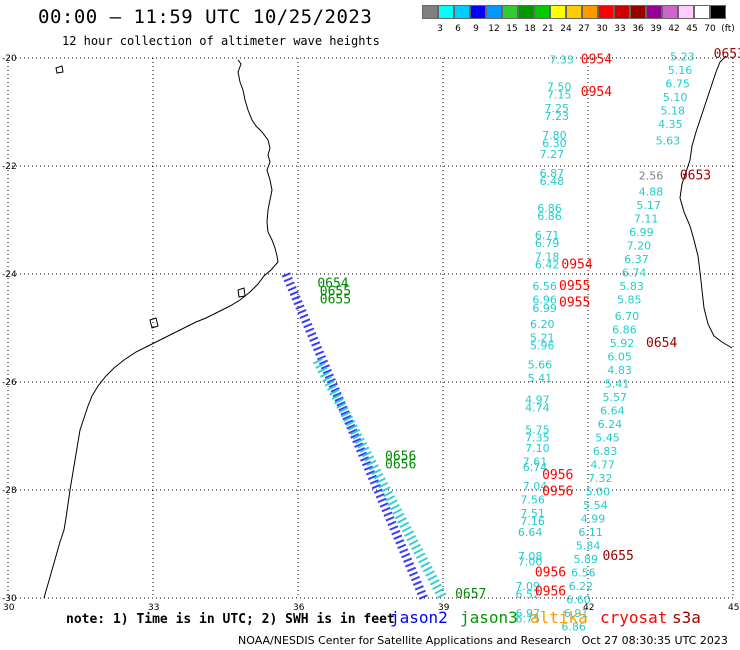 Image resolution: width=740 pixels, height=650 pixels. Describe the element at coordinates (532, 521) in the screenshot. I see `swh-value: 7.16` at that location.